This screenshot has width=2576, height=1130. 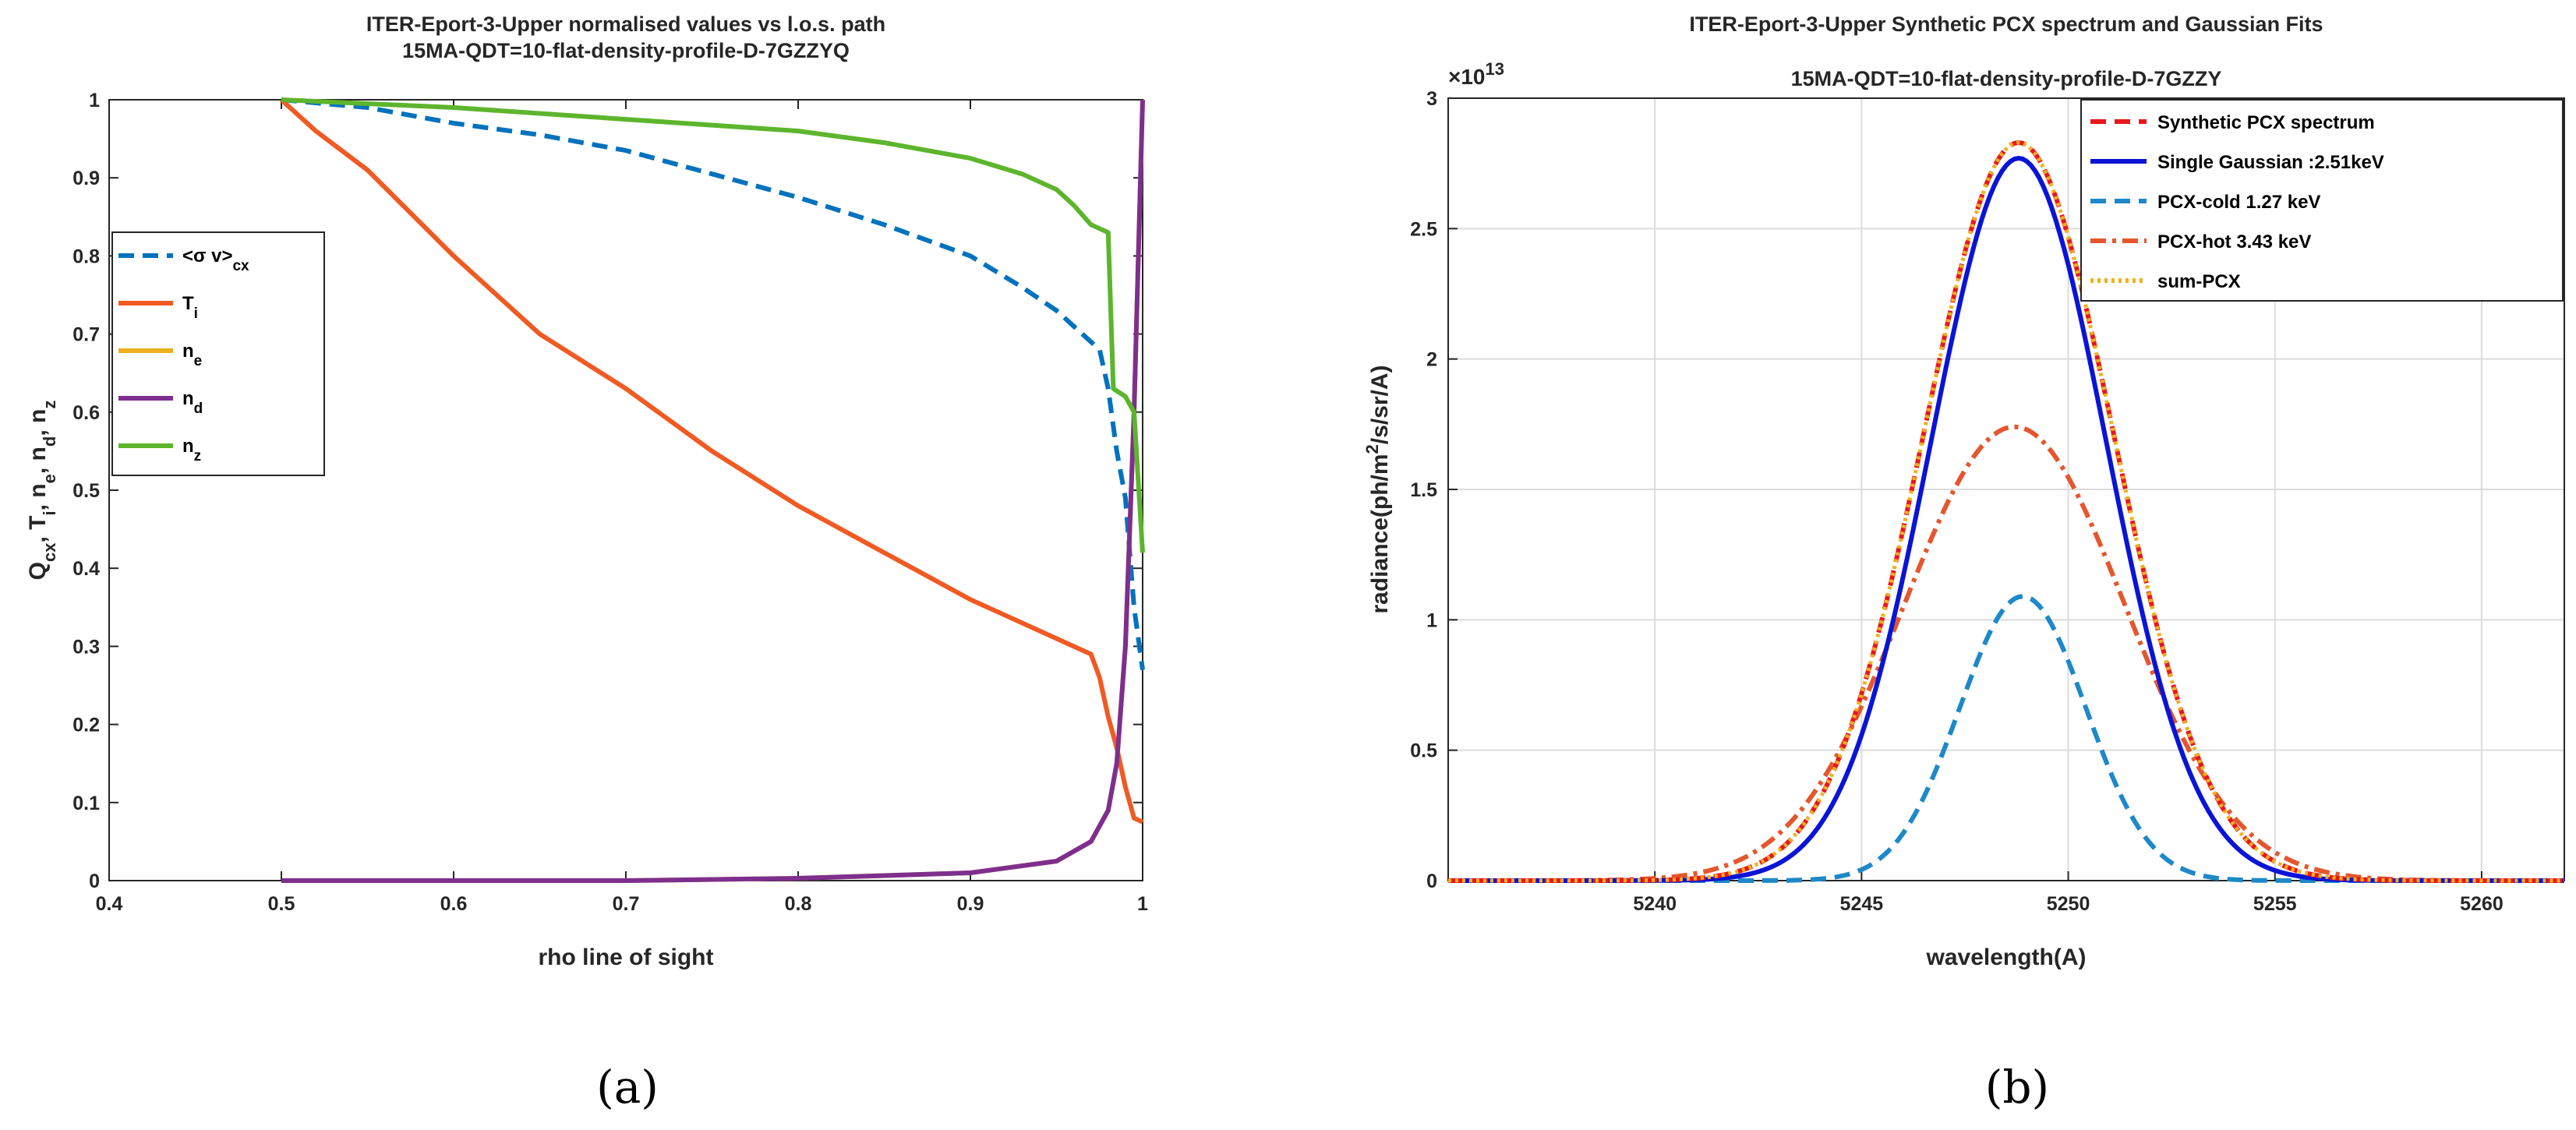 I want to click on y-tick-label: 0.4, so click(x=86, y=569).